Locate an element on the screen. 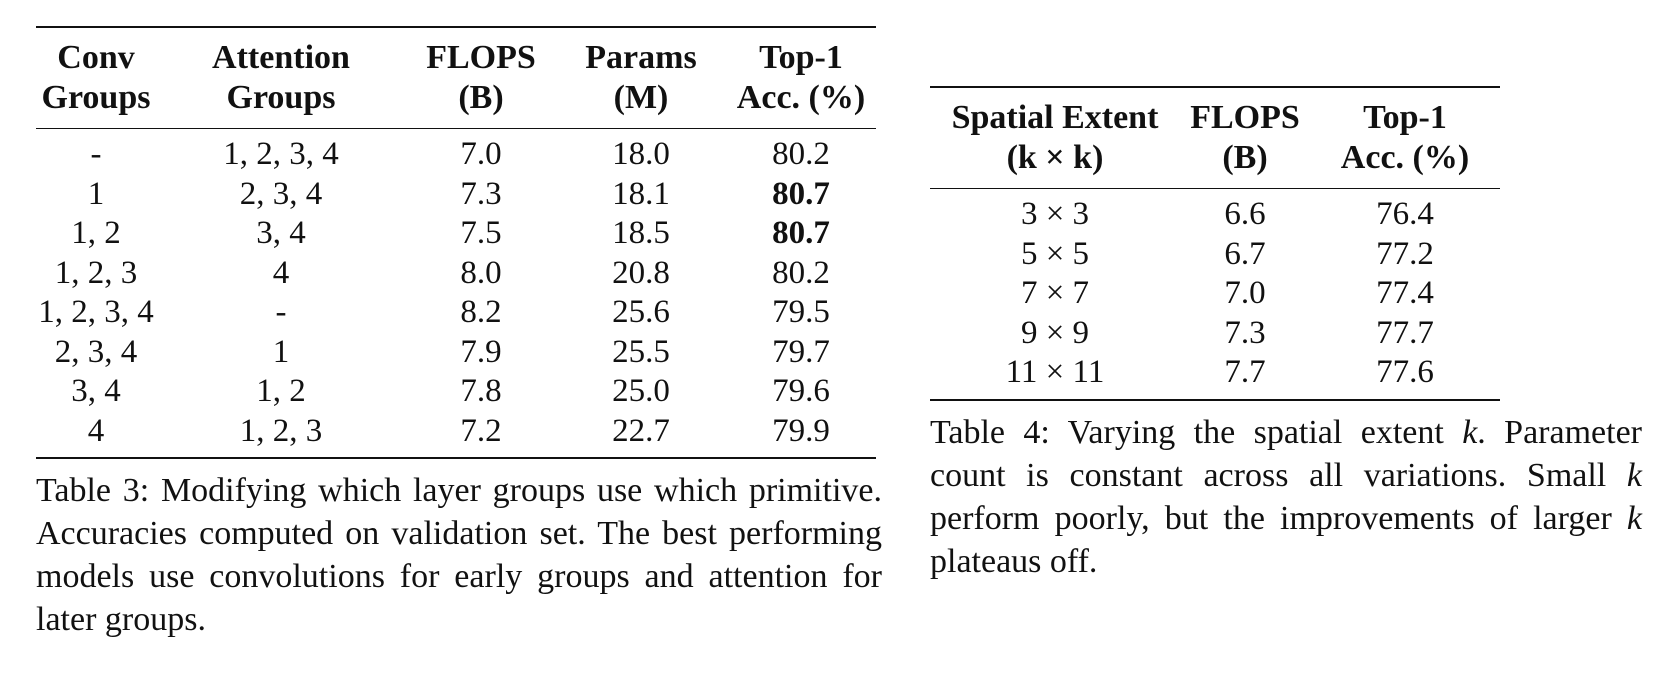  header-params-unit: (M) is located at coordinates (641, 103).